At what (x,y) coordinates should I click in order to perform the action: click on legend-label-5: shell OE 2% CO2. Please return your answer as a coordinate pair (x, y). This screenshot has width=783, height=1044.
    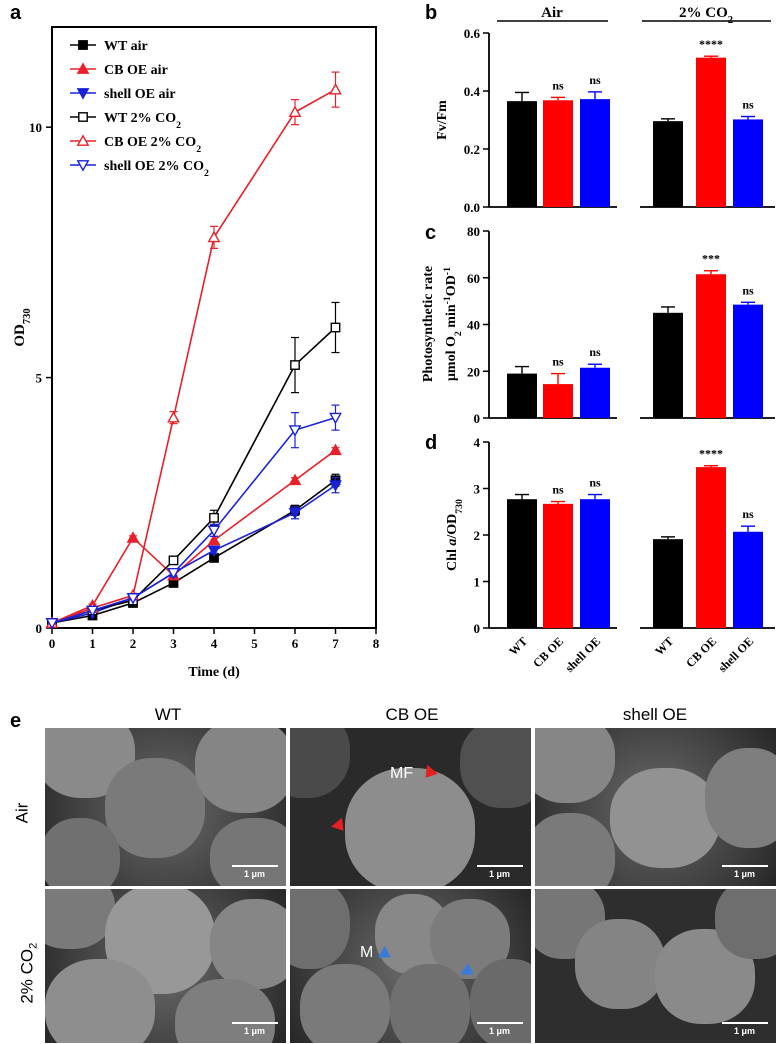
    Looking at the image, I should click on (156, 169).